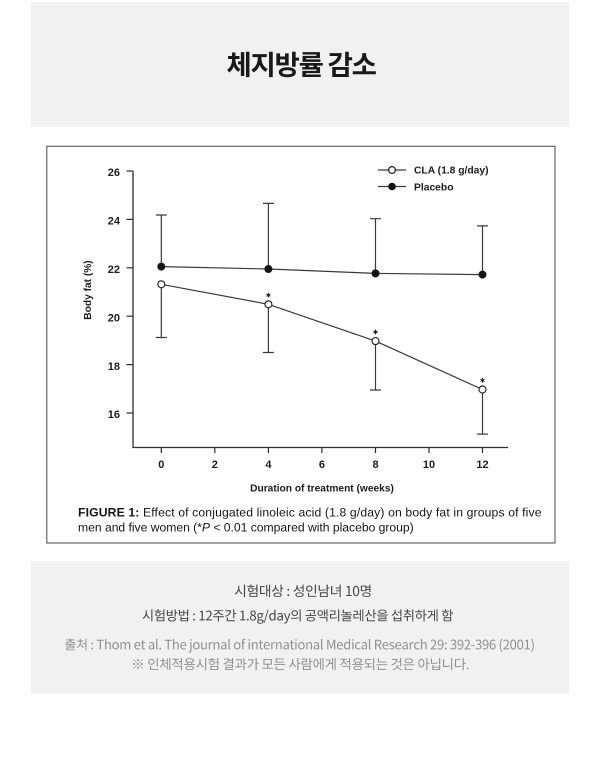 The image size is (600, 772). What do you see at coordinates (375, 465) in the screenshot?
I see `svg-text: 8` at bounding box center [375, 465].